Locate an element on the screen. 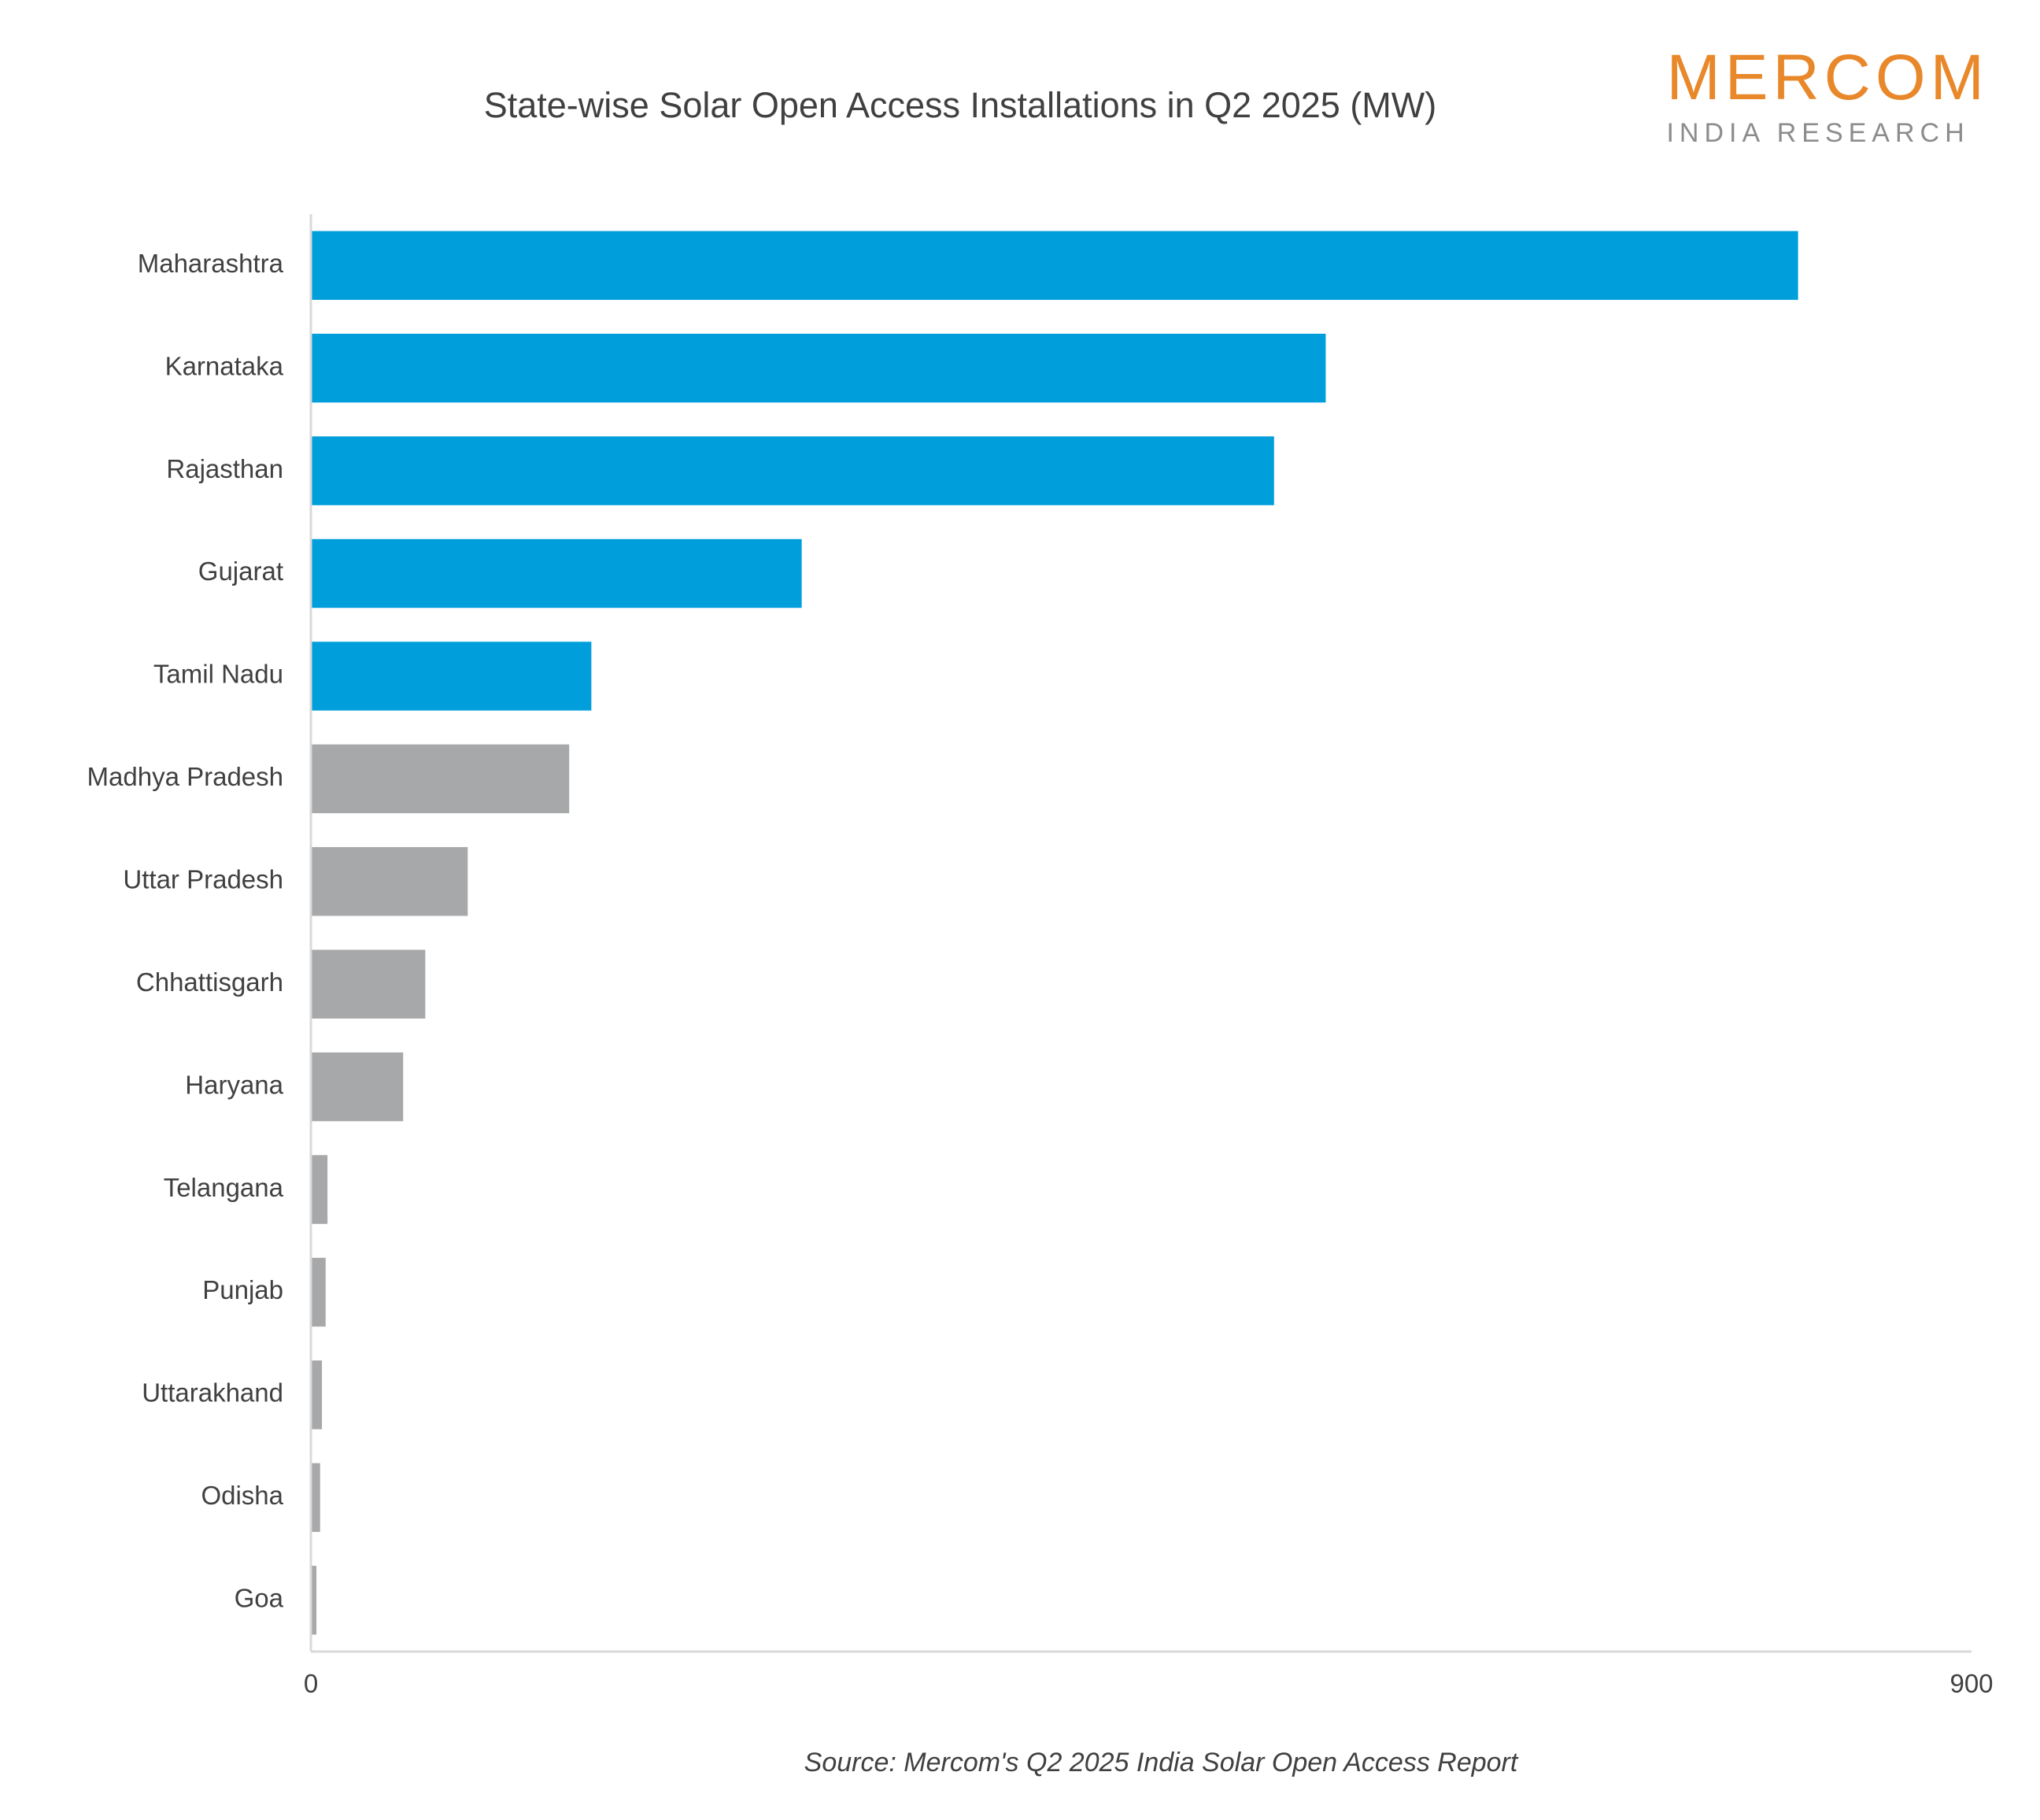  bar-gujarat is located at coordinates (556, 573).